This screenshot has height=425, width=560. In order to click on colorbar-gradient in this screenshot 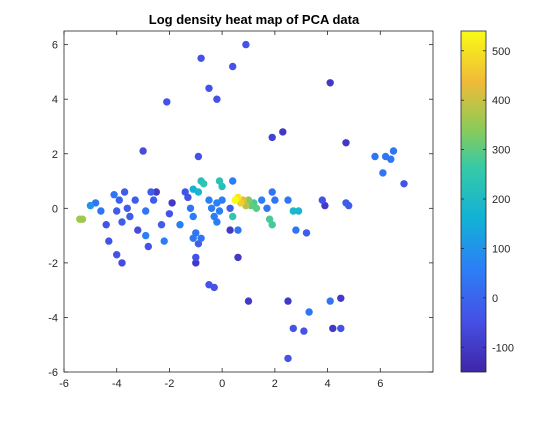, I will do `click(473, 201)`.